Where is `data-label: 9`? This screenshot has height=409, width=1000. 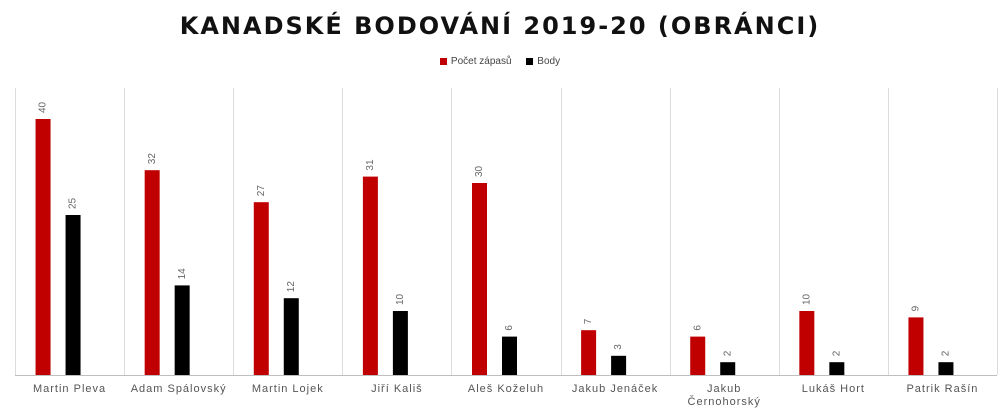 data-label: 9 is located at coordinates (916, 308).